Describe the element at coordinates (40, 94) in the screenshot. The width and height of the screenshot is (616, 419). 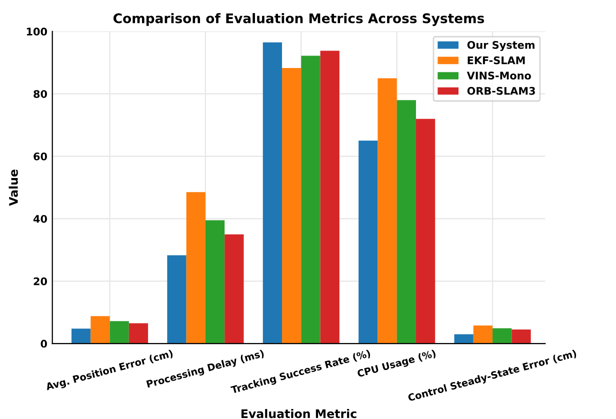
I see `y-tick-label: 80` at that location.